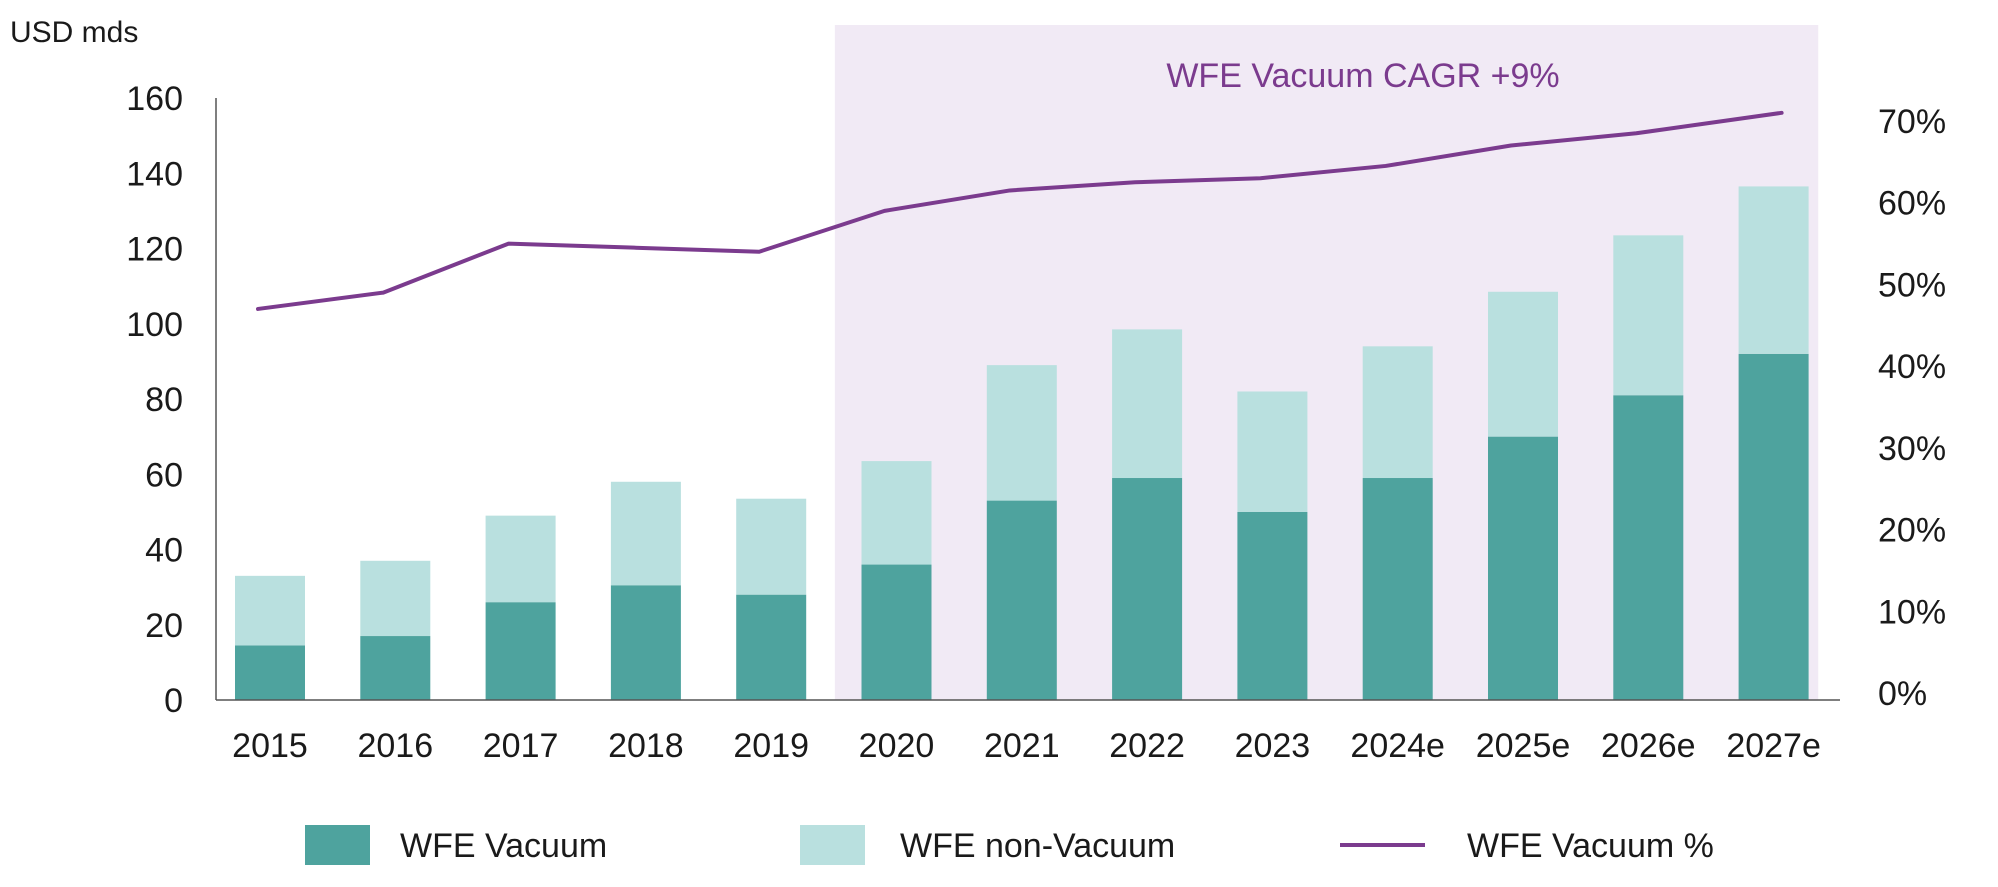 The width and height of the screenshot is (1998, 887). Describe the element at coordinates (1912, 531) in the screenshot. I see `right-tick-label: 20%` at that location.